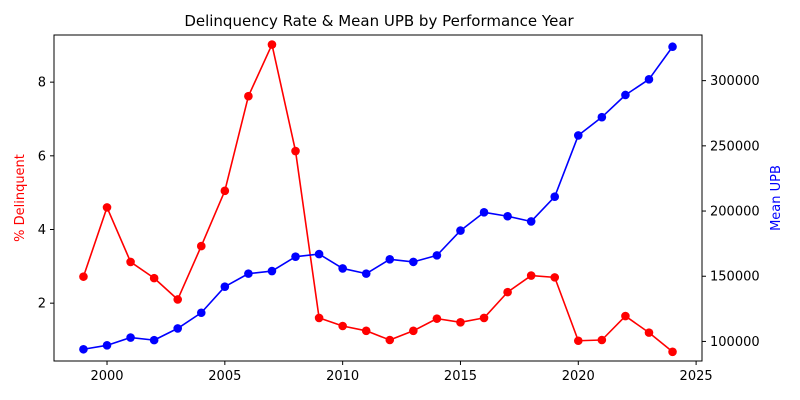 This screenshot has height=400, width=800. What do you see at coordinates (776, 198) in the screenshot?
I see `y-axis-title-right: Mean UPB` at bounding box center [776, 198].